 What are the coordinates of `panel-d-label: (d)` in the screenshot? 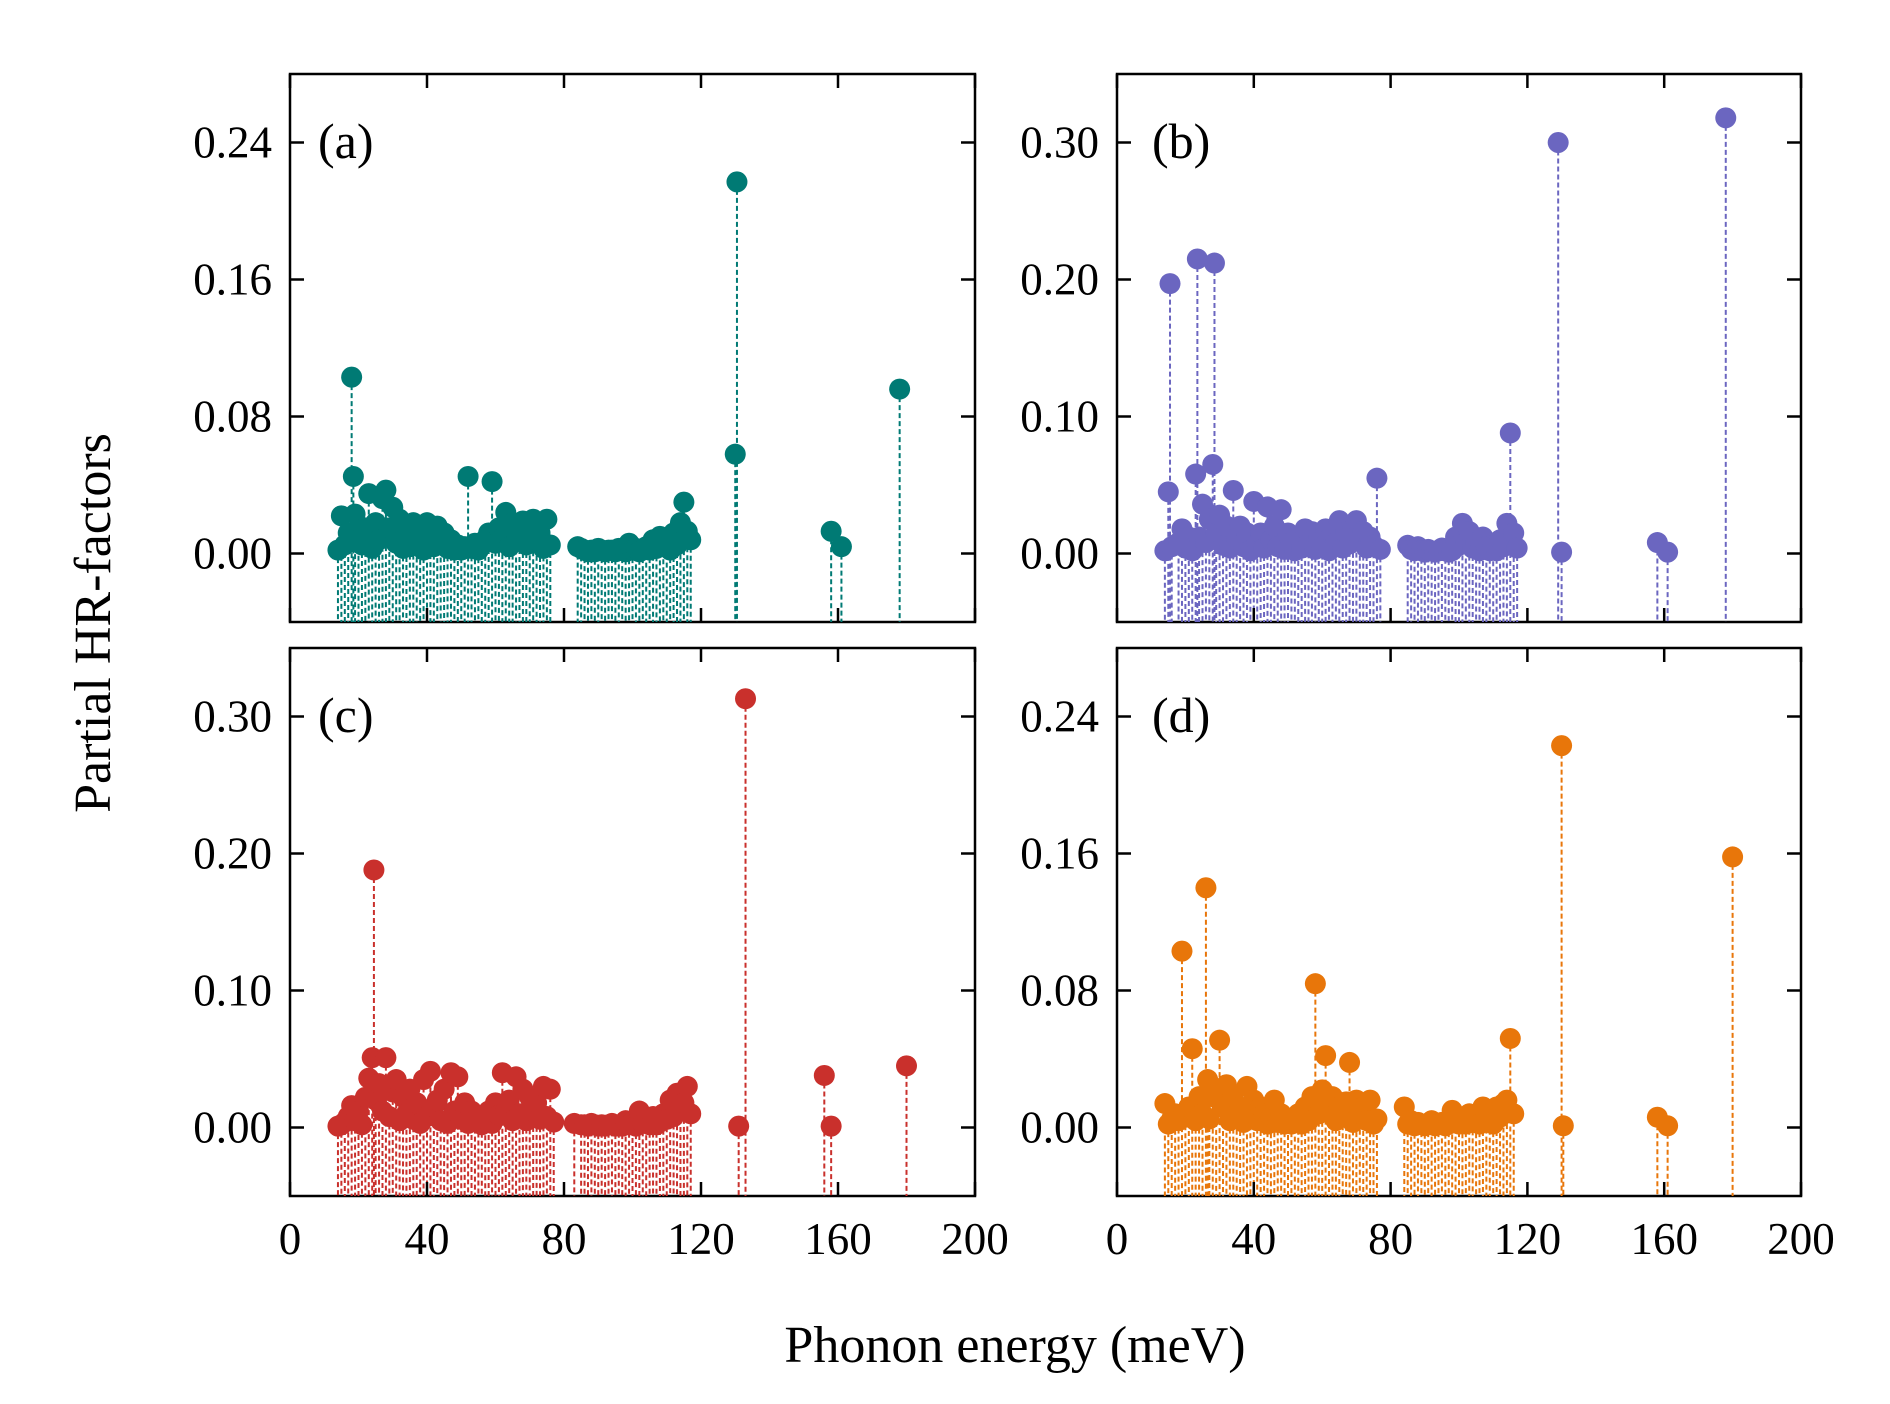 It's located at (1181, 715).